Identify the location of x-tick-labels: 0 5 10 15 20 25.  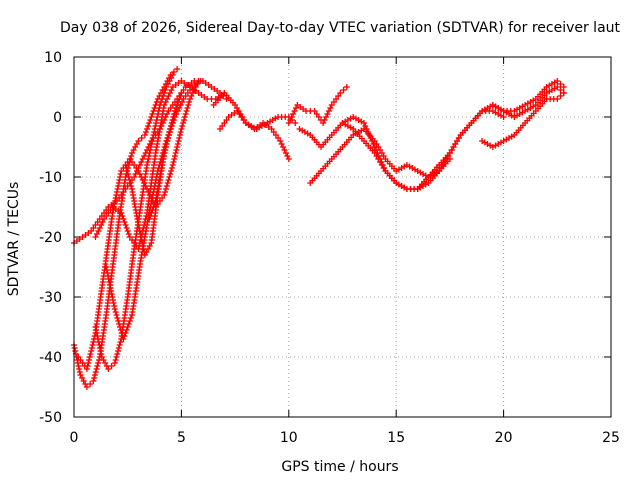
(345, 438).